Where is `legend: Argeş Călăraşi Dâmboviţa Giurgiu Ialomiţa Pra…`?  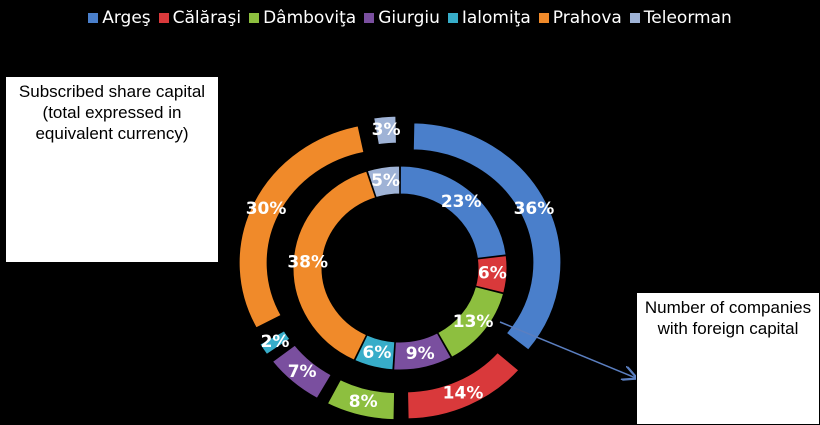 legend: Argeş Călăraşi Dâmboviţa Giurgiu Ialomiţa Pra… is located at coordinates (410, 18).